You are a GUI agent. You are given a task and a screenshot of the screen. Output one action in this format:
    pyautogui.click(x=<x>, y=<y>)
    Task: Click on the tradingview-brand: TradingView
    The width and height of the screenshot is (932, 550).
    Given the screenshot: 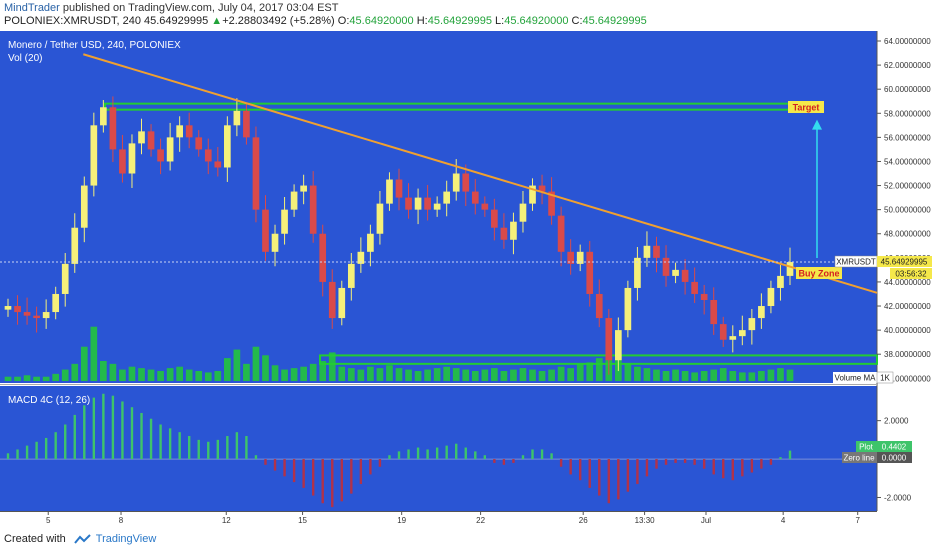 What is the action you would take?
    pyautogui.click(x=126, y=539)
    